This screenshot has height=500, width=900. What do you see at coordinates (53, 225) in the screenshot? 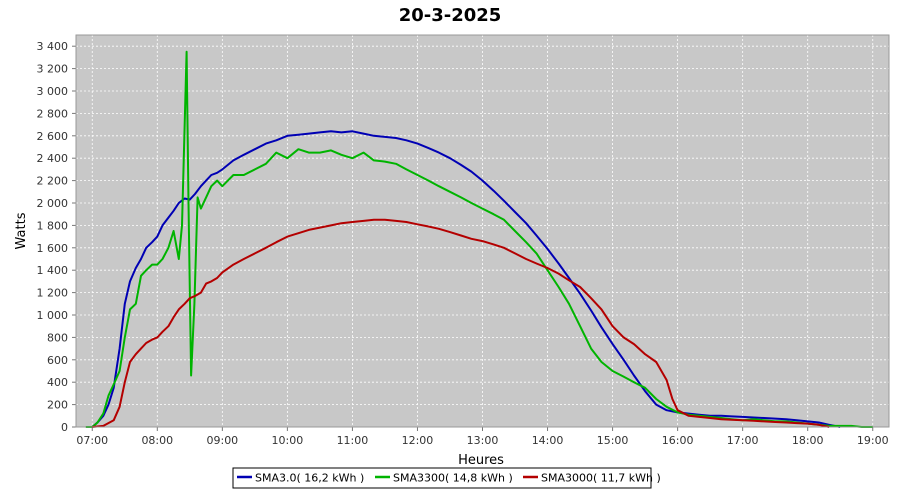
I see `y-tick-label: 1 800` at bounding box center [53, 225].